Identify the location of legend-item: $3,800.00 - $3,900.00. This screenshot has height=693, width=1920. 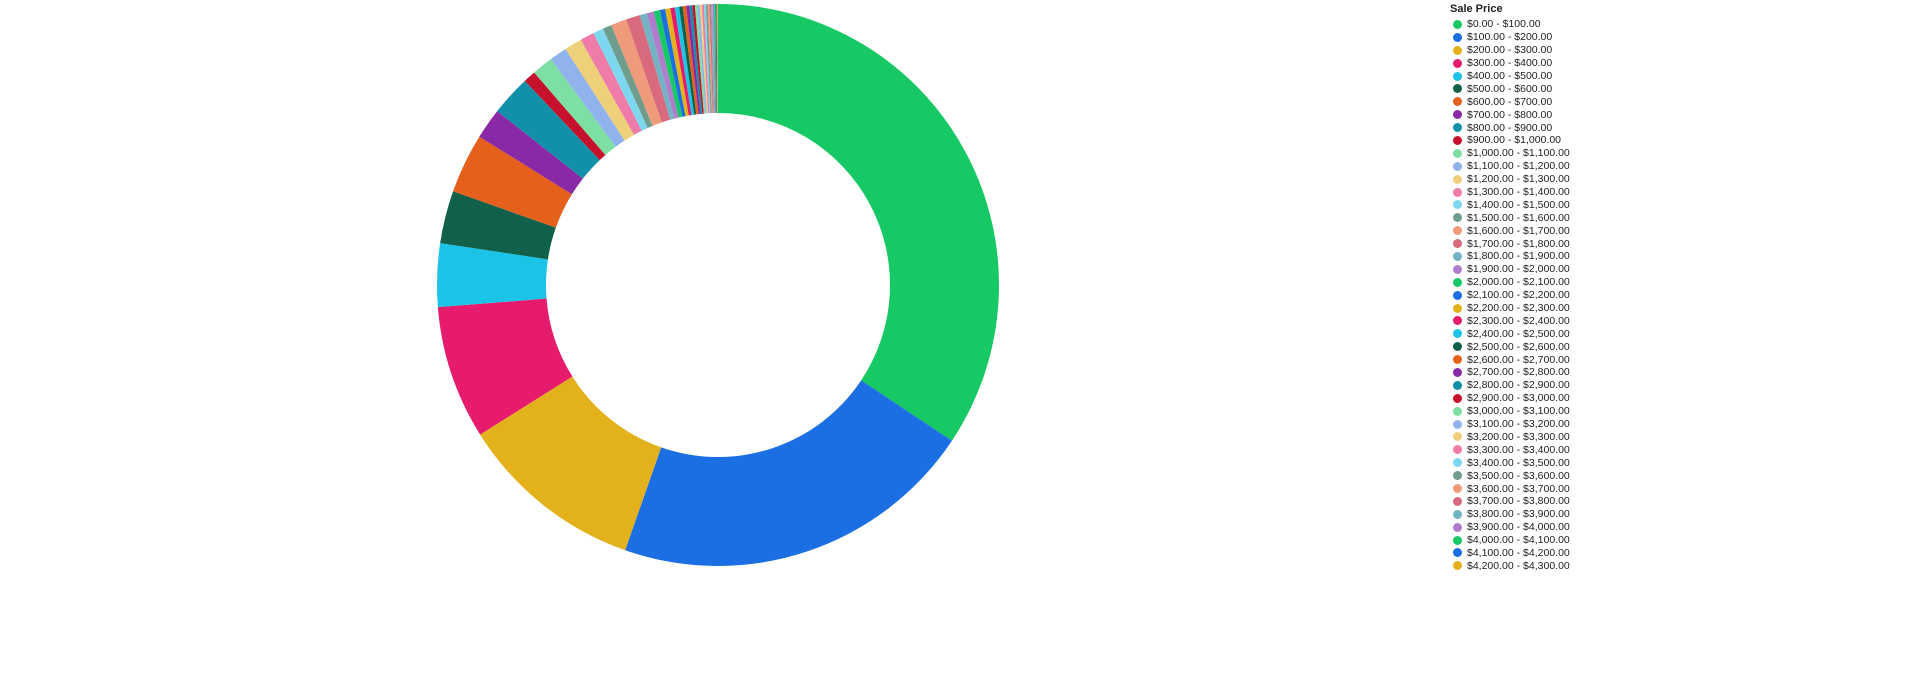
(1685, 514).